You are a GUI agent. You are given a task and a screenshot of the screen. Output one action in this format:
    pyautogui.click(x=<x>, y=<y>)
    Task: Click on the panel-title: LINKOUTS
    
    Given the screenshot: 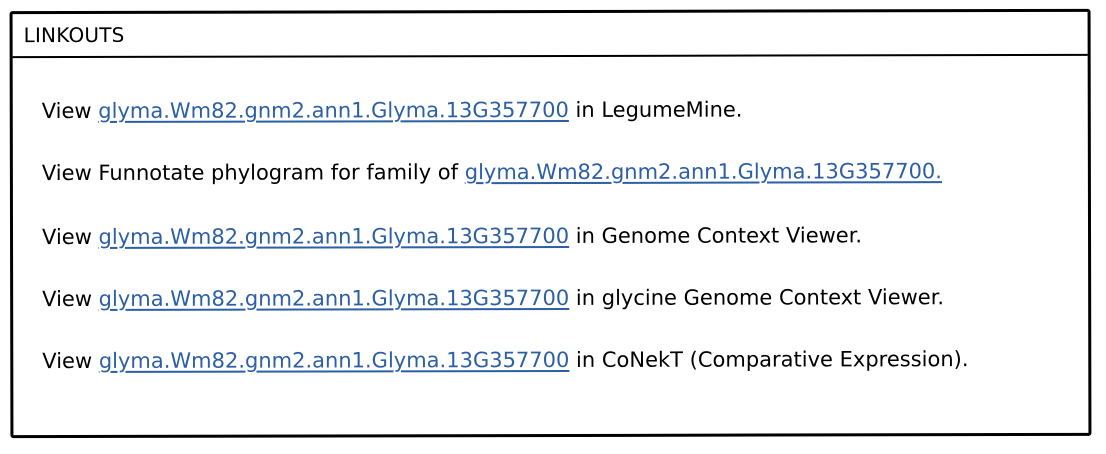 What is the action you would take?
    pyautogui.click(x=74, y=35)
    